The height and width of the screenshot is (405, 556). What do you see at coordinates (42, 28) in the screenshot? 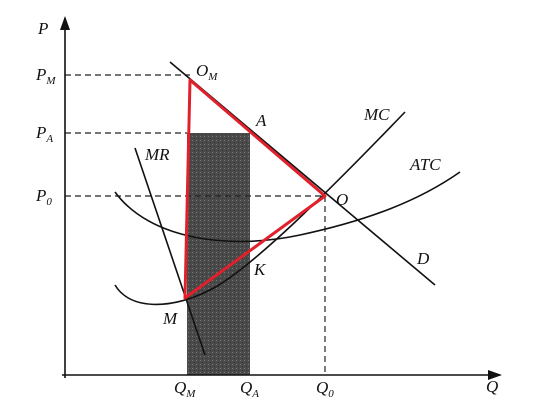
I see `axis-label: P` at bounding box center [42, 28].